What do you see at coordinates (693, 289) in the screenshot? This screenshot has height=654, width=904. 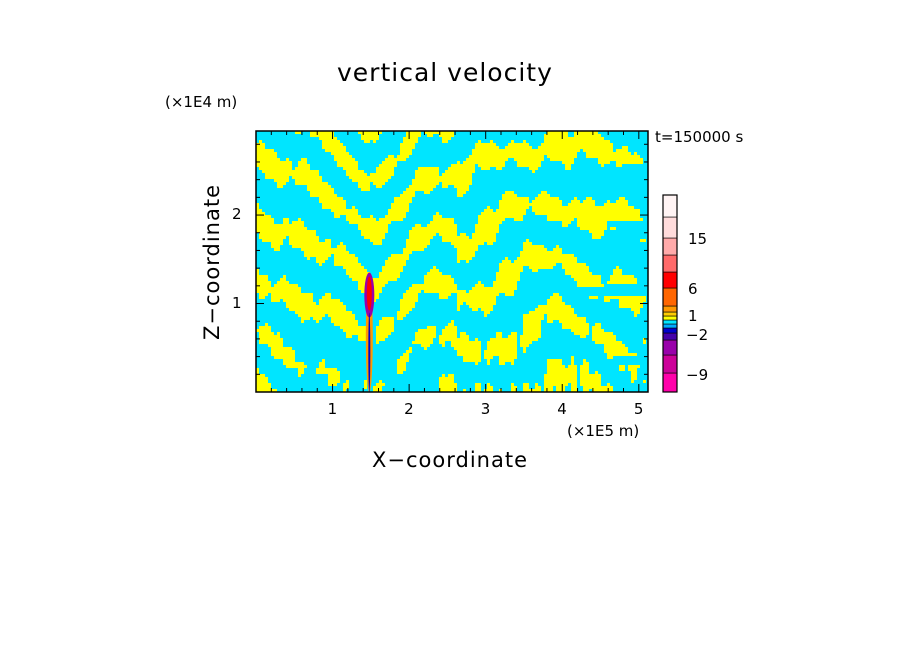 I see `colorbar-tick-label: 6` at bounding box center [693, 289].